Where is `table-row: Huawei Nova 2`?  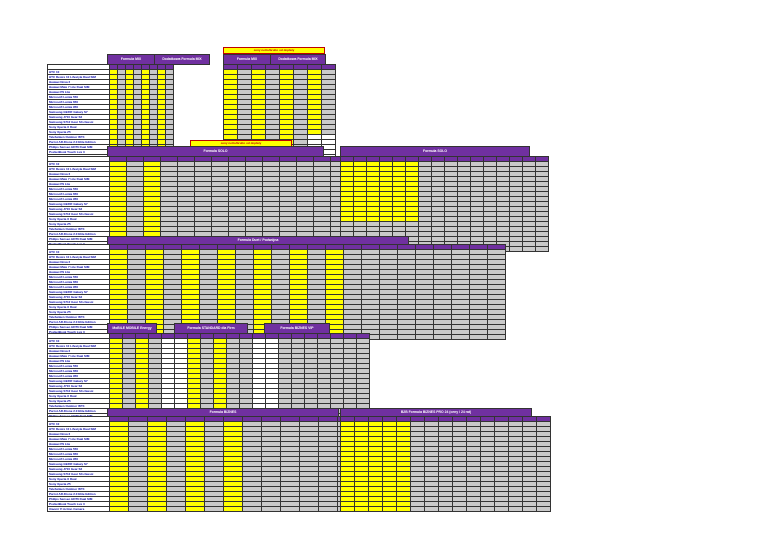
table-row: Huawei Nova 2 is located at coordinates (208, 351).